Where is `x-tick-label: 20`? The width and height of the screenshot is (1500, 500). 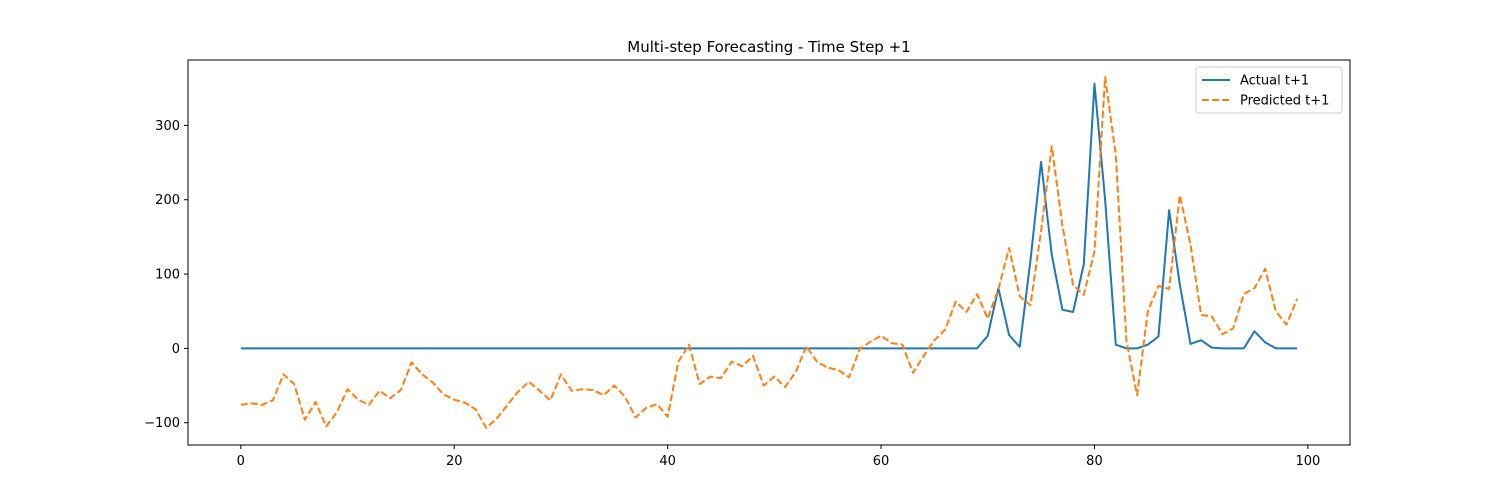
x-tick-label: 20 is located at coordinates (454, 461).